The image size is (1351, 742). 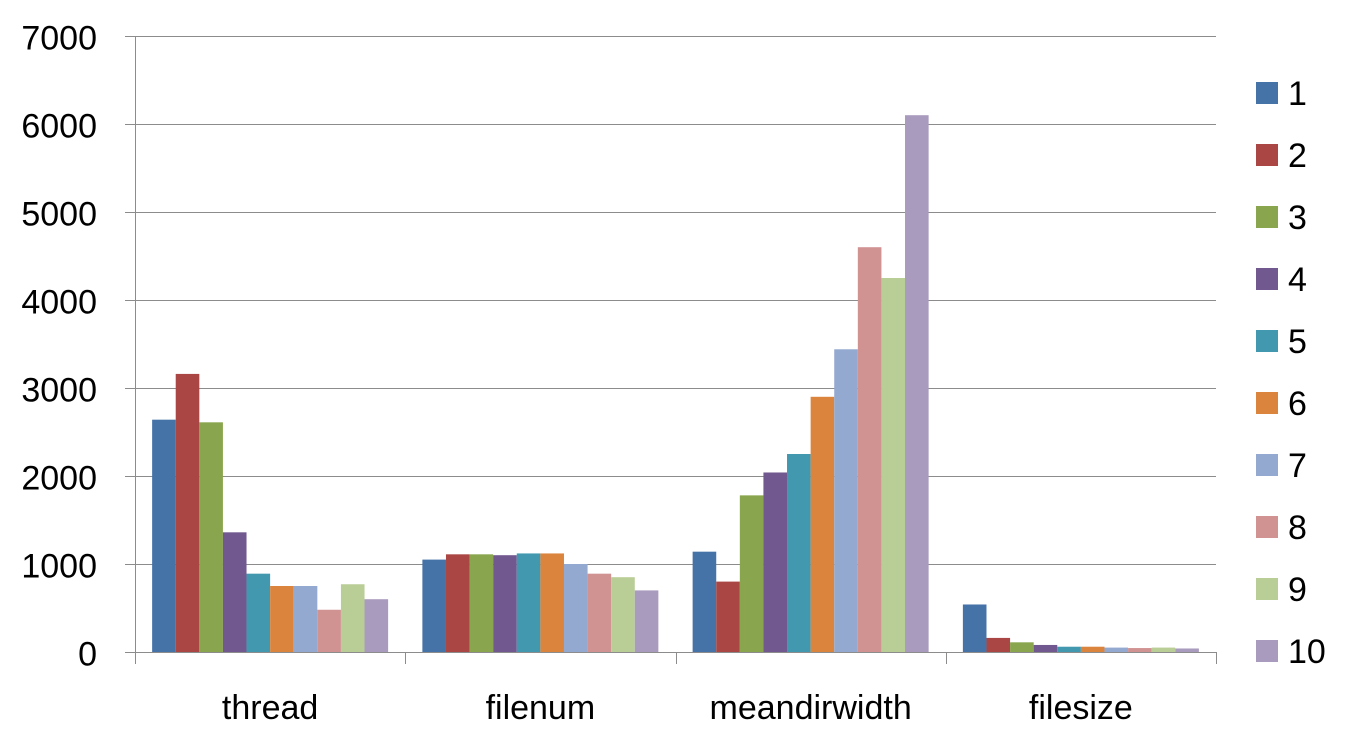 I want to click on x-category-label-filenum: filenum, so click(x=541, y=708).